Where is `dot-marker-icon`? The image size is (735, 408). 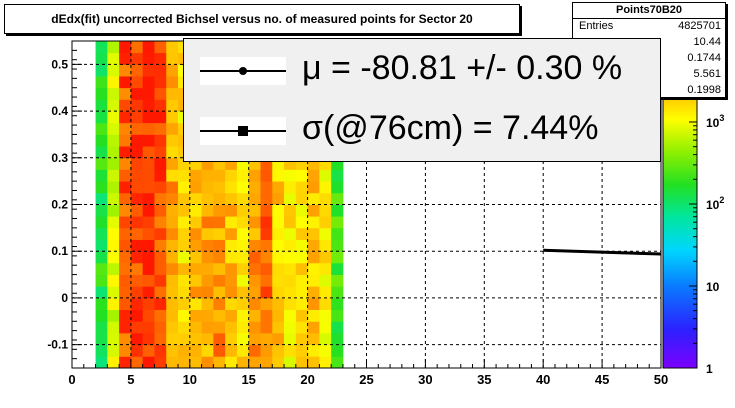
dot-marker-icon is located at coordinates (243, 71).